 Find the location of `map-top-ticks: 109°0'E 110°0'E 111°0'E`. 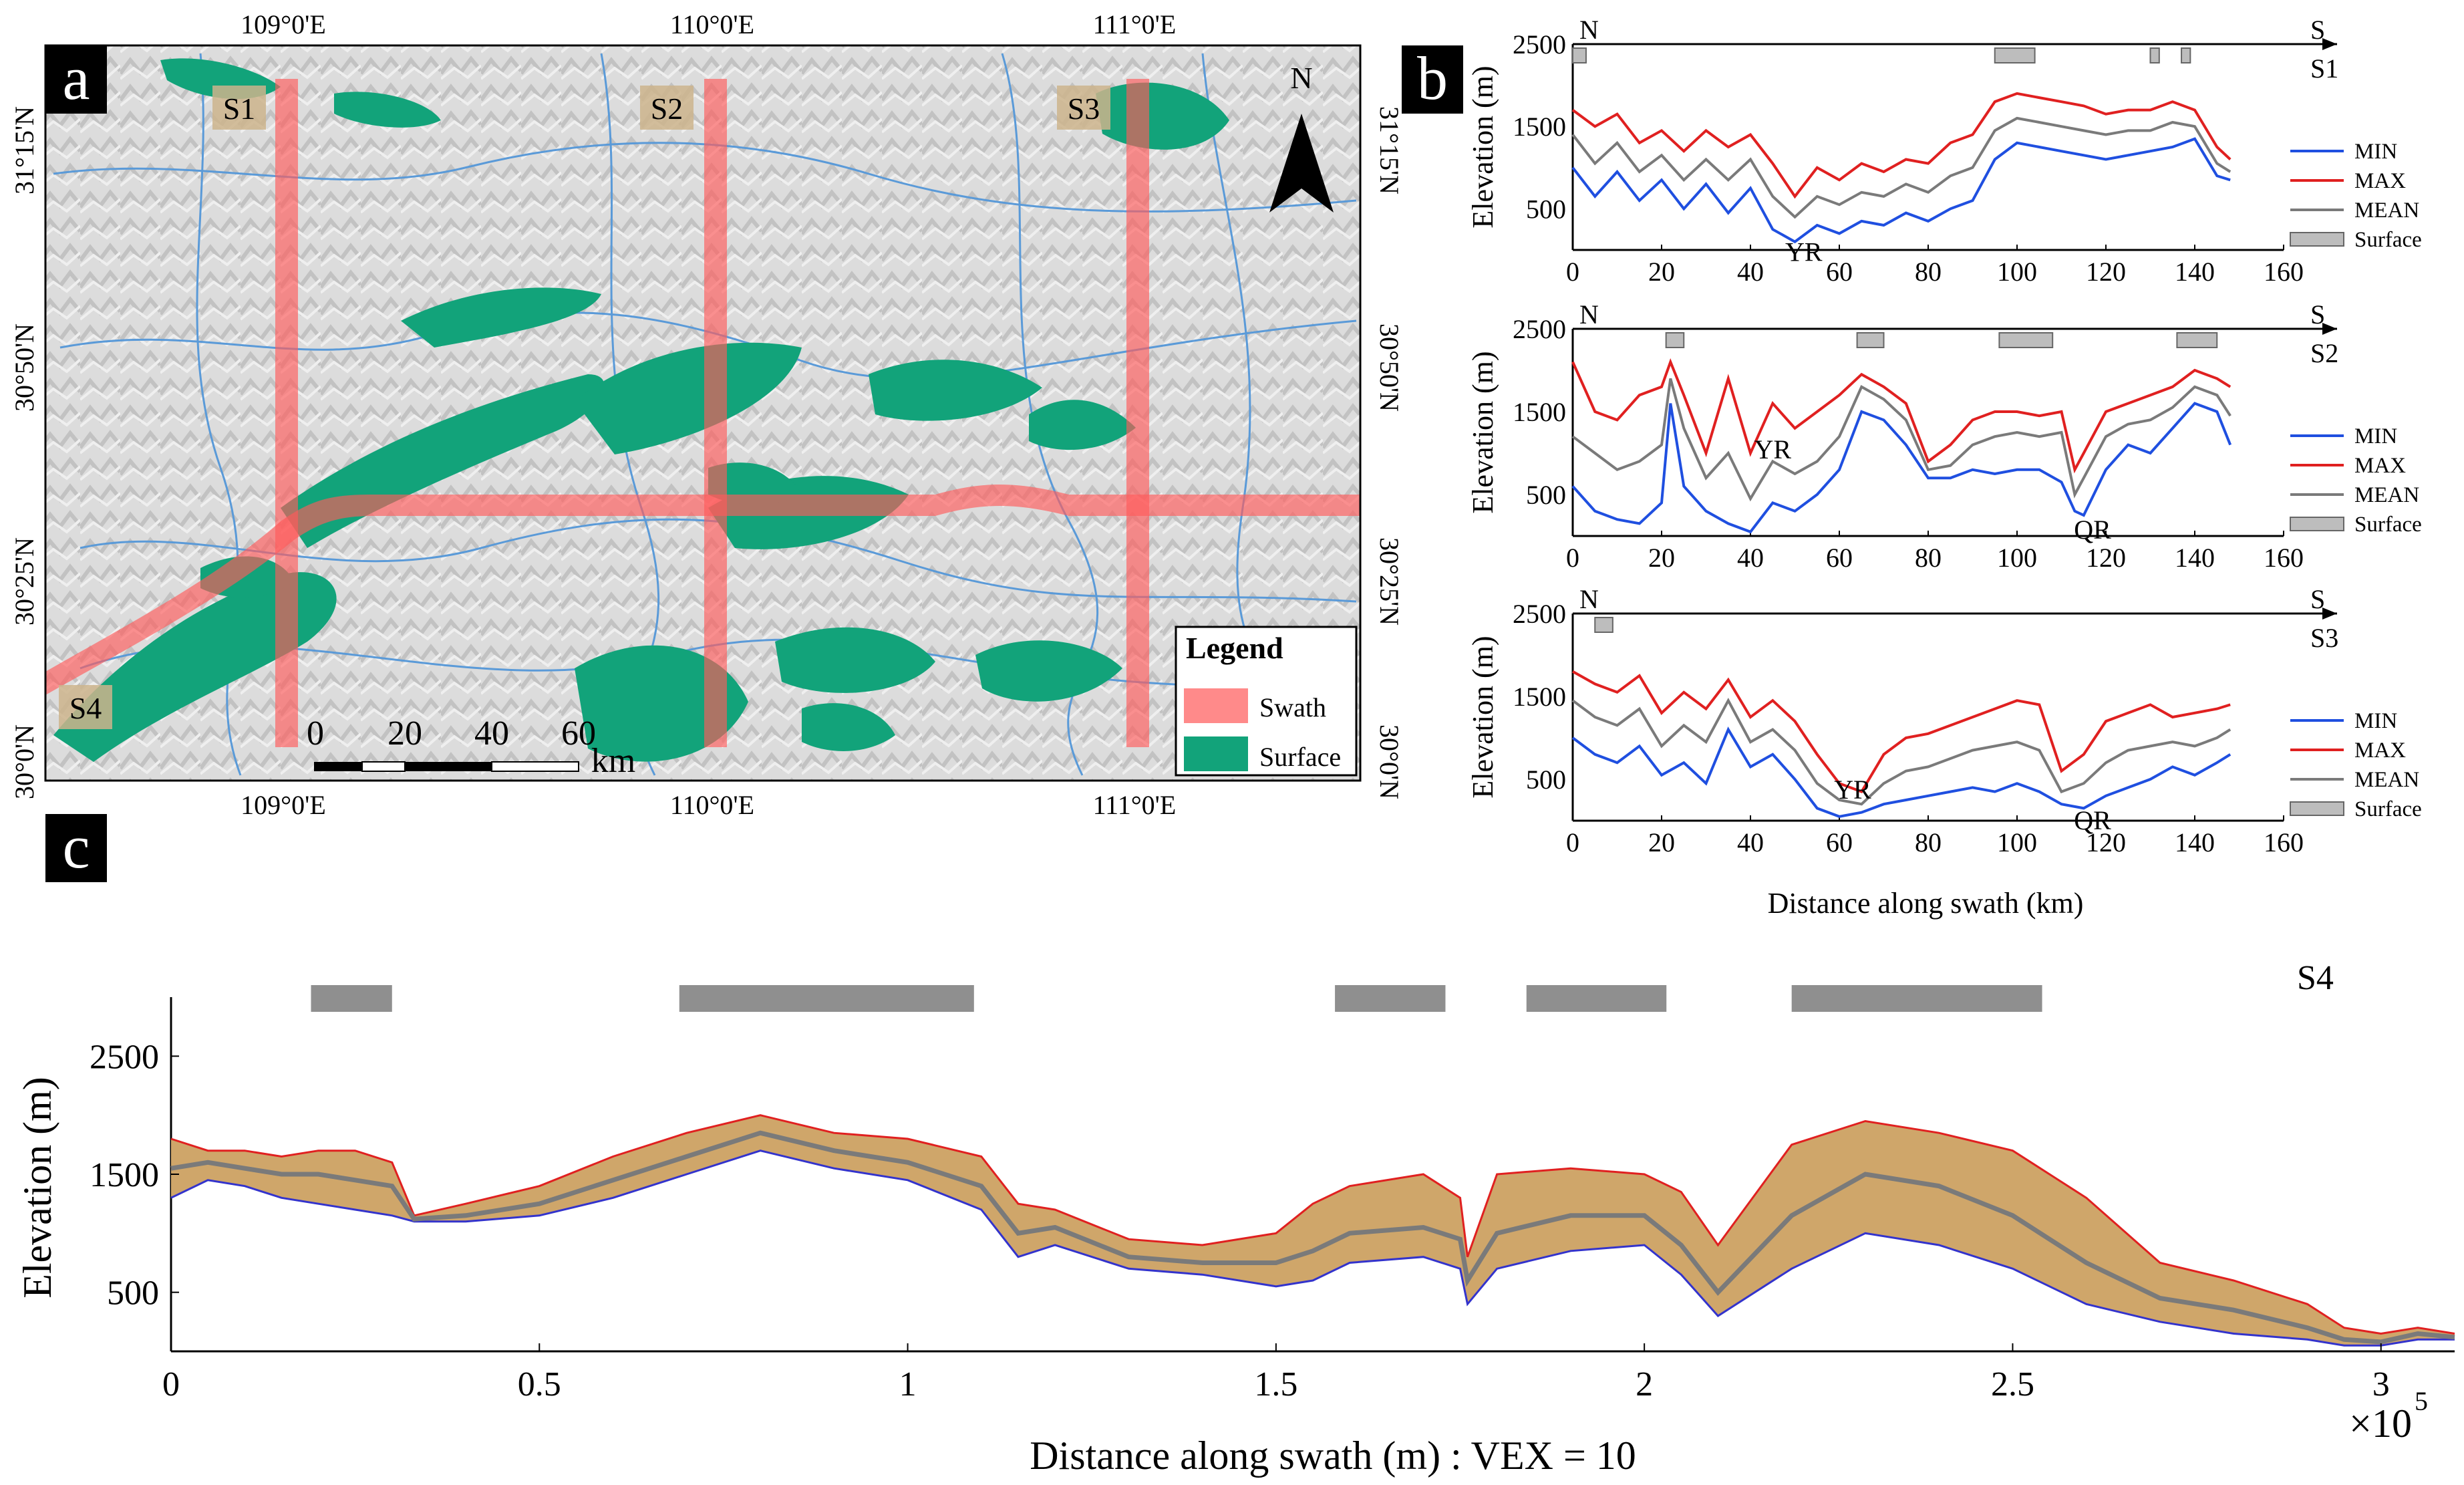

map-top-ticks: 109°0'E 110°0'E 111°0'E is located at coordinates (708, 24).